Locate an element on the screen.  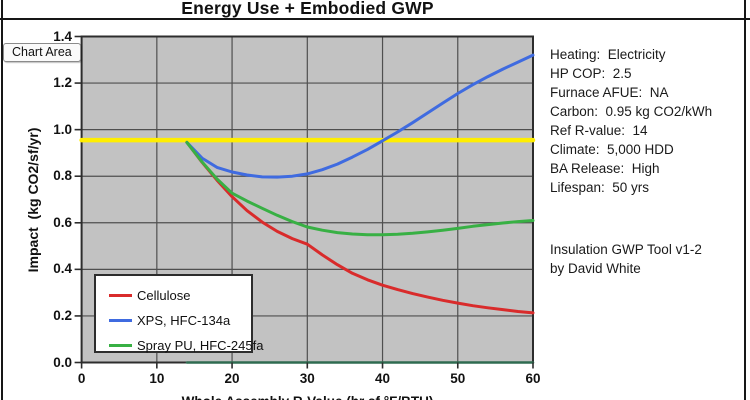
parameter-line: Lifespan: 50 yrs is located at coordinates (600, 187).